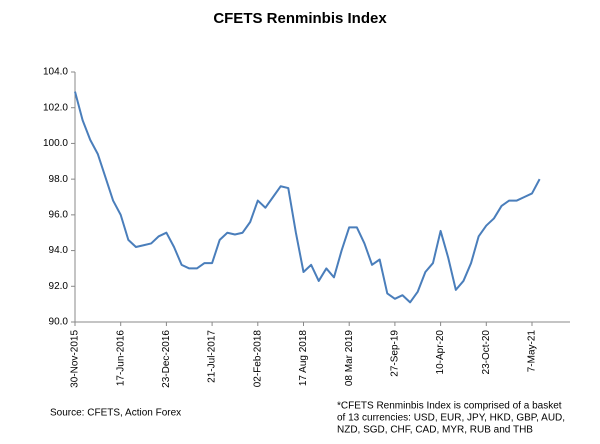 This screenshot has height=444, width=600. What do you see at coordinates (55, 72) in the screenshot?
I see `y-tick-label: 104.0` at bounding box center [55, 72].